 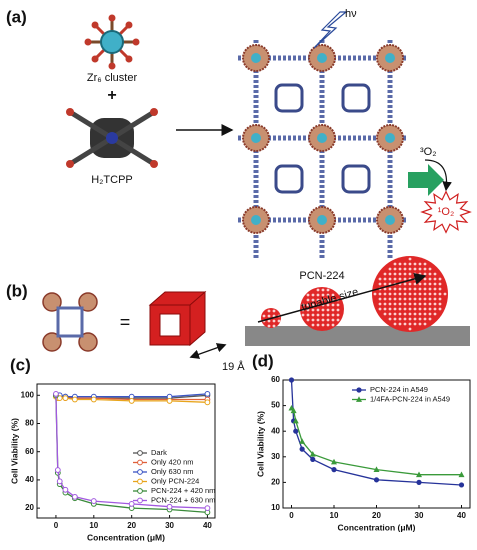 I want to click on porphyrin-unit, so click(x=356, y=98).